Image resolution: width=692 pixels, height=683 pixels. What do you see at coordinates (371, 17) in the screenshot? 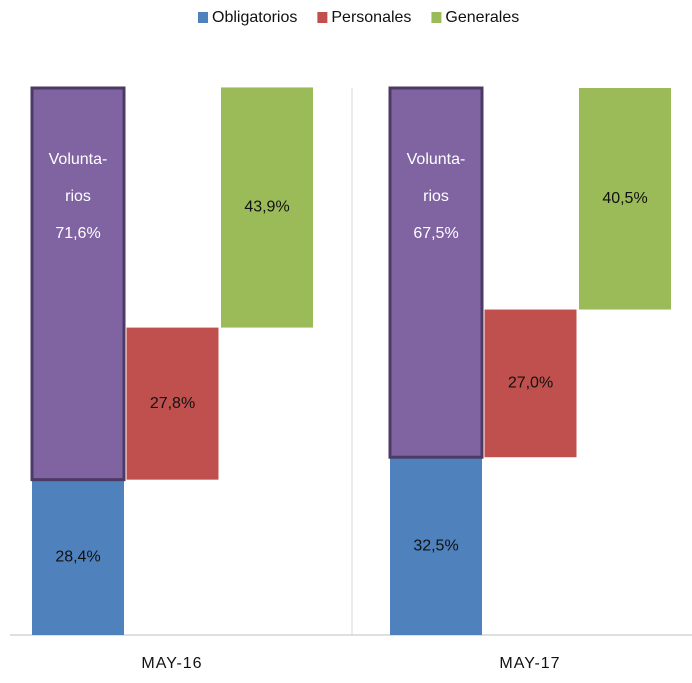
I see `legend-label: Personales` at bounding box center [371, 17].